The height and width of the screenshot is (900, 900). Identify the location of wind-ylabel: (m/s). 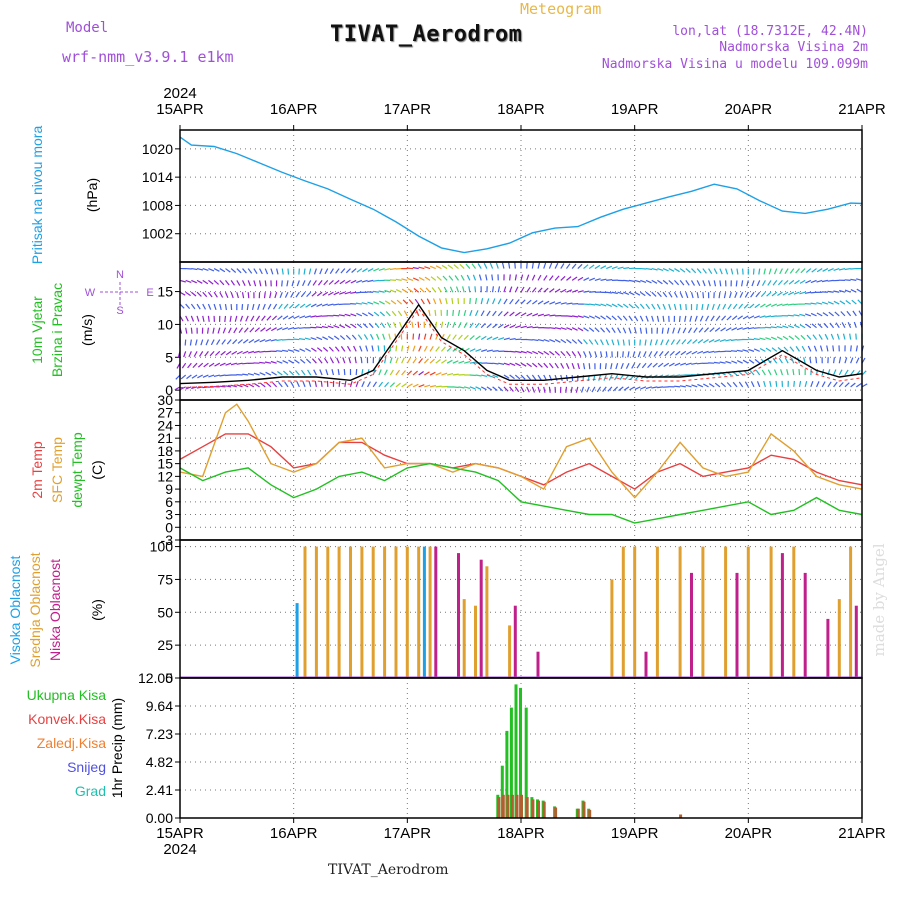
(87, 330).